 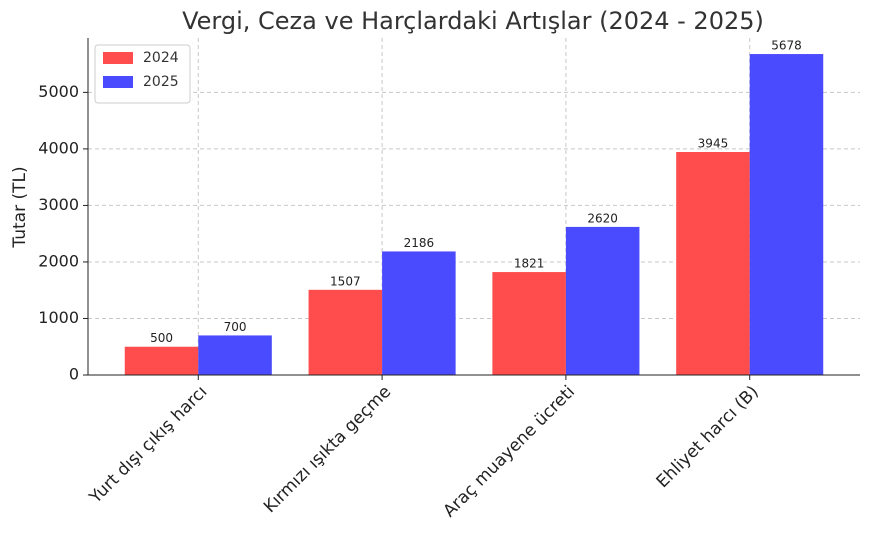 I want to click on y-tick-label: 0, so click(x=74, y=374).